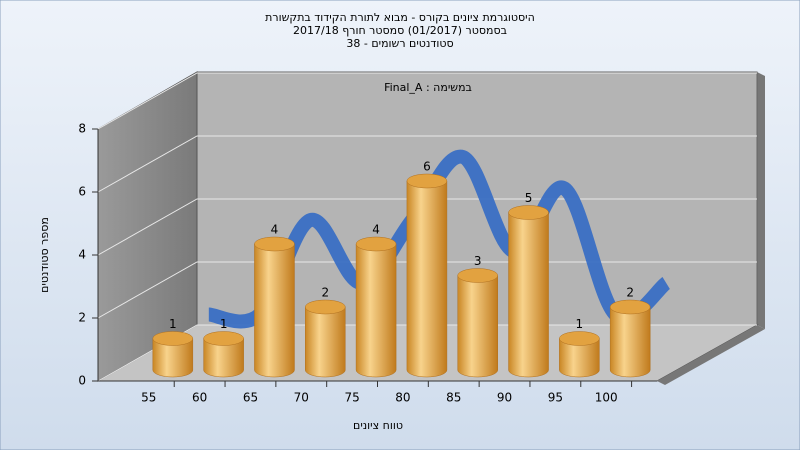 The width and height of the screenshot is (800, 450). I want to click on x-tick-label: 75, so click(351, 398).